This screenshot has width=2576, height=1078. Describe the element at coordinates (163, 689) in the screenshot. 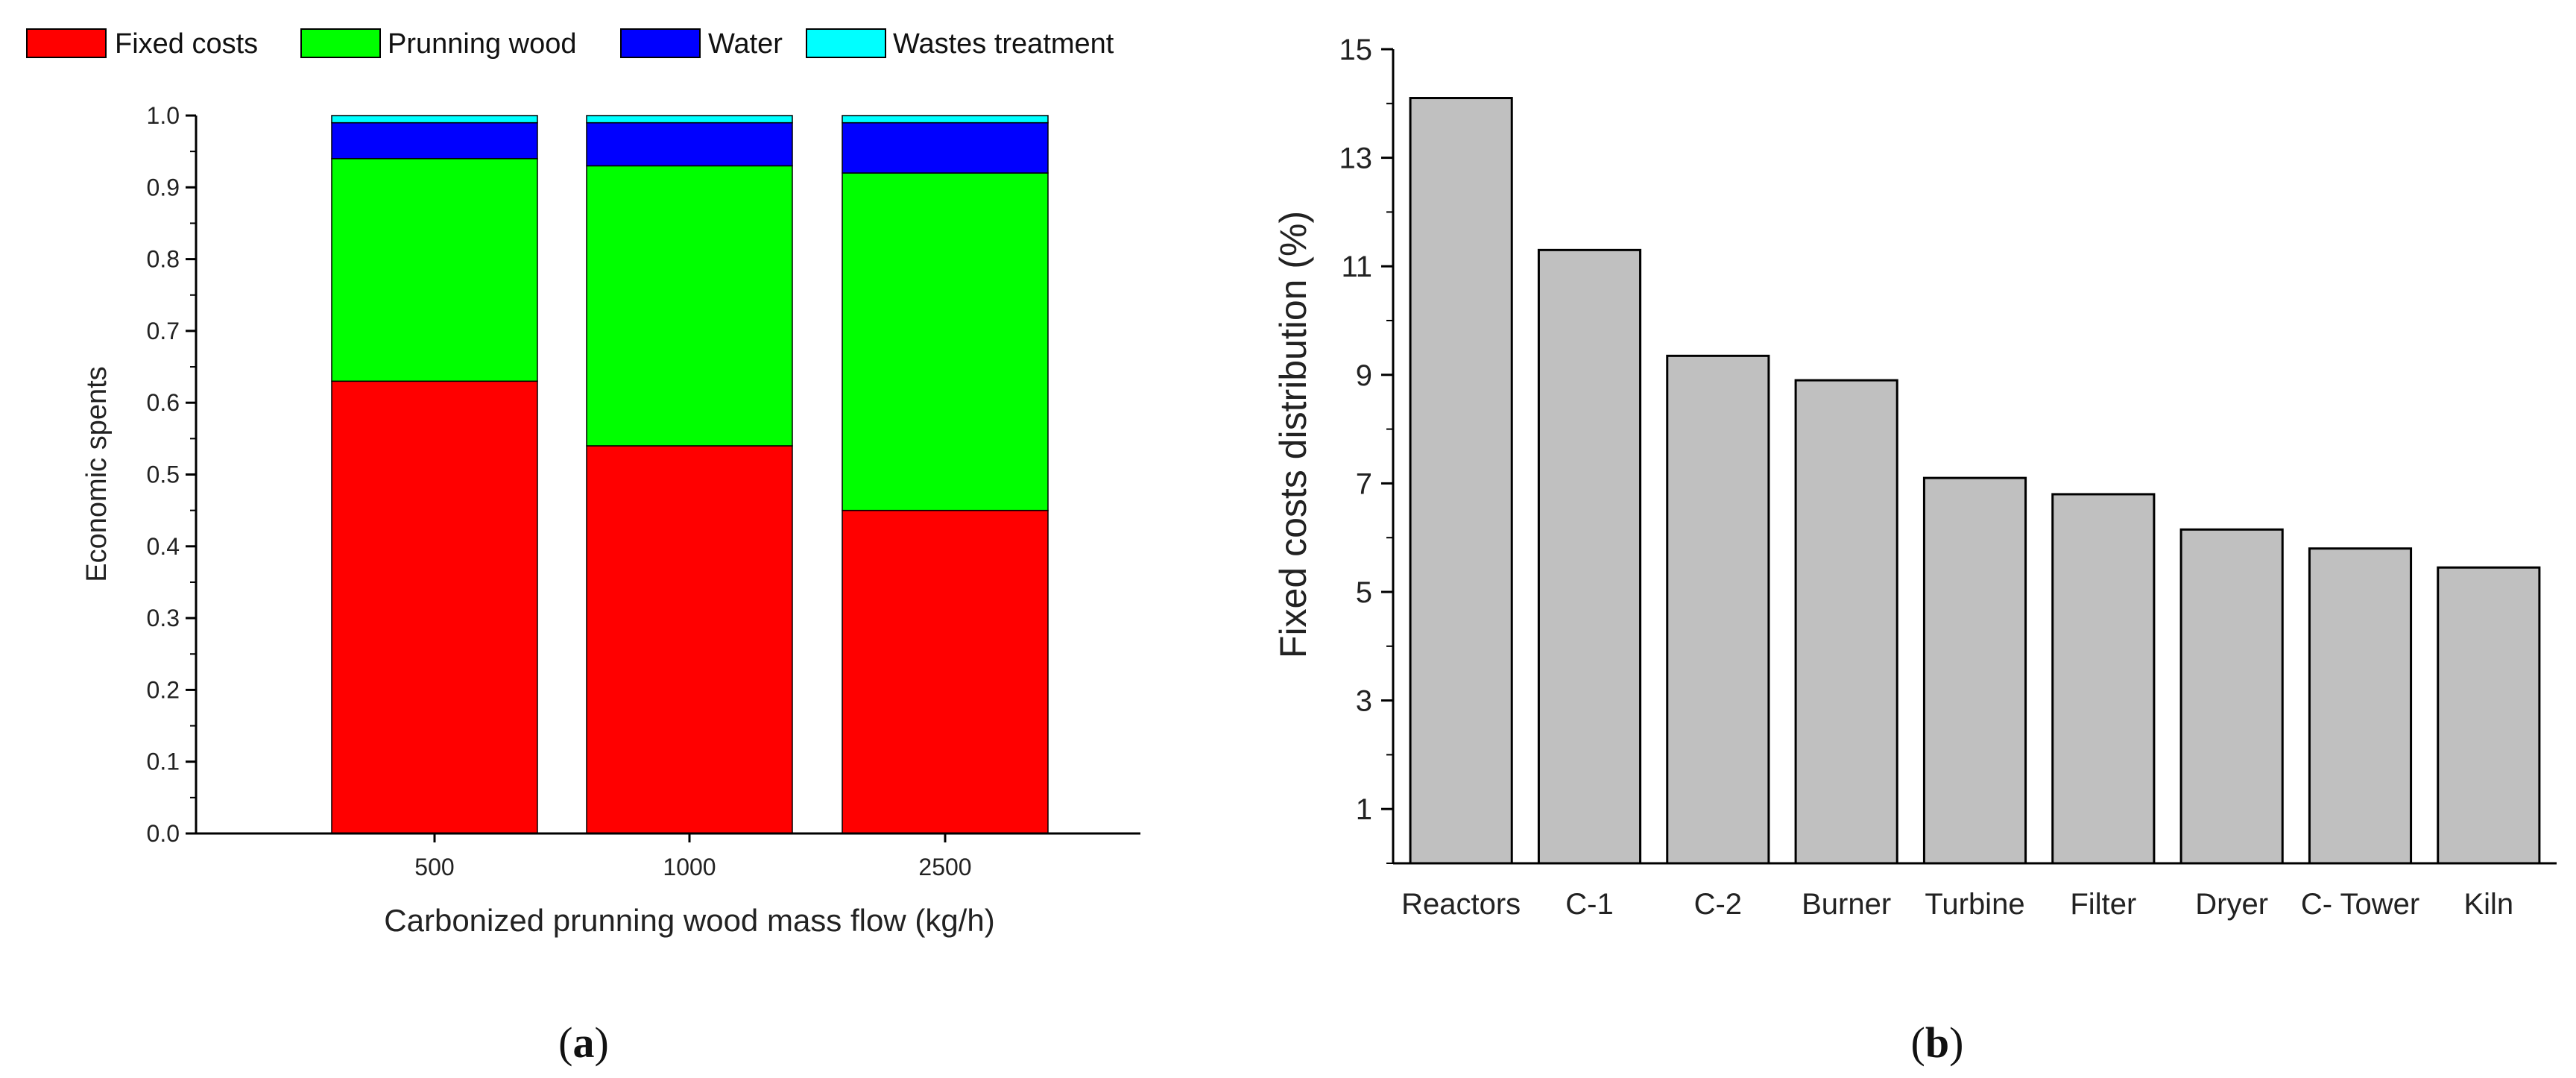

I see `a-y-tick-label: 0.2` at that location.